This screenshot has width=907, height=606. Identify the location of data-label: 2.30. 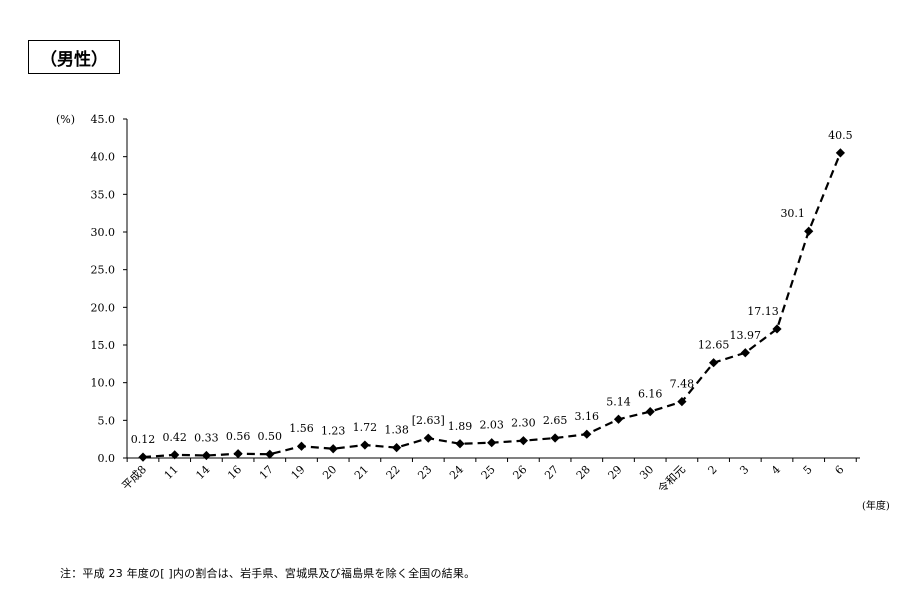
(523, 423).